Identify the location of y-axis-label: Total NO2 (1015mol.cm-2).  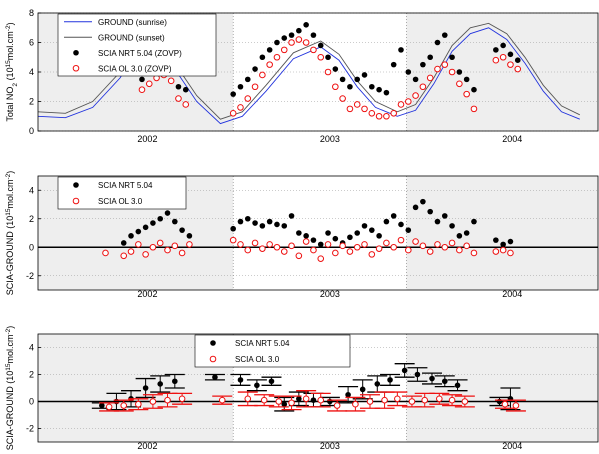
(12, 71).